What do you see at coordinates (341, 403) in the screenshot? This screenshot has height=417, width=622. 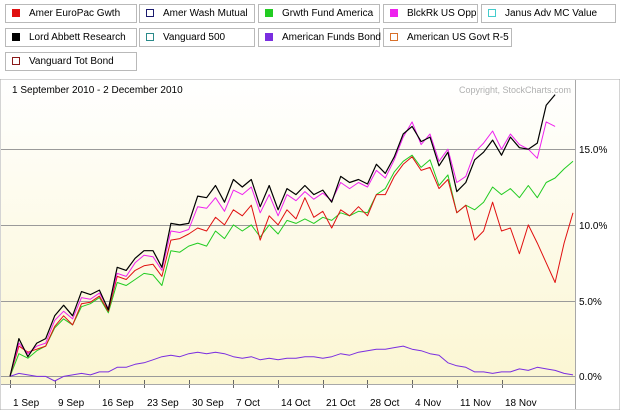 I see `x-tick-label: 21 Oct` at bounding box center [341, 403].